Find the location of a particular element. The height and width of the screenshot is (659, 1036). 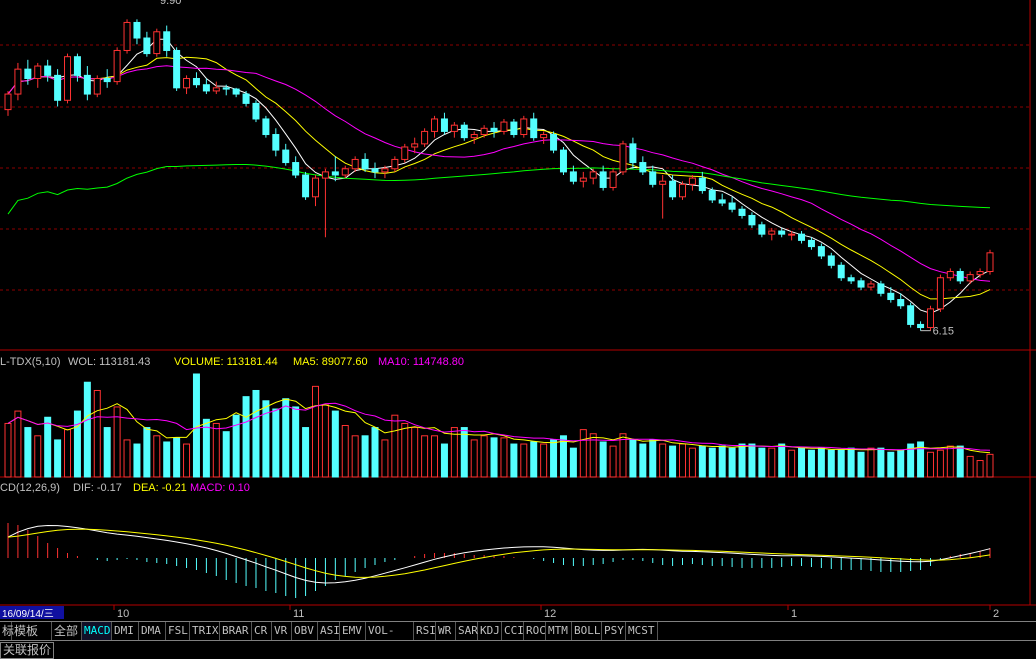

tab-dmi: DMI is located at coordinates (125, 631).